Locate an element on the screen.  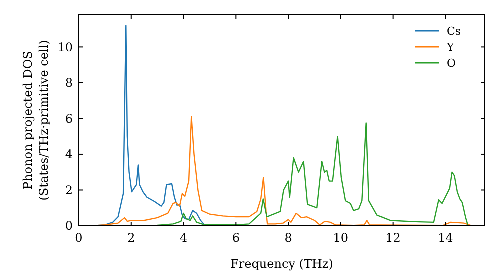
x-tick-label: 0 is located at coordinates (79, 238).